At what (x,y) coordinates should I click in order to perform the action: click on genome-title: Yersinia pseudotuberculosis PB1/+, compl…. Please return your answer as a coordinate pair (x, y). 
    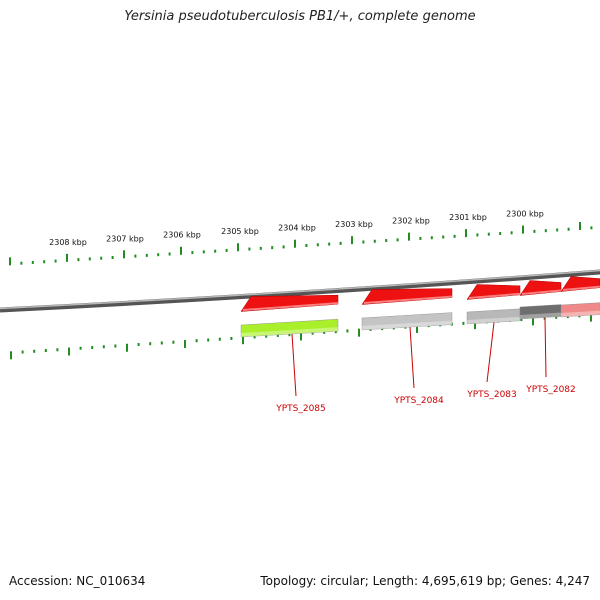
    Looking at the image, I should click on (300, 16).